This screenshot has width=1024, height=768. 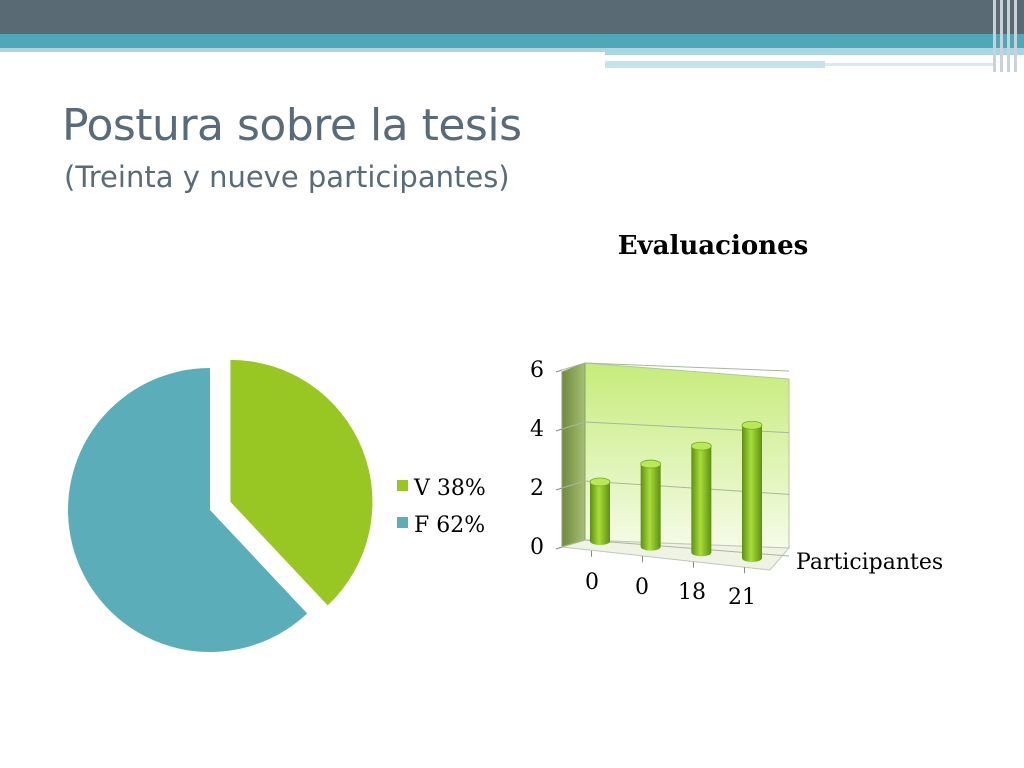 I want to click on pie-chart, so click(x=220, y=505).